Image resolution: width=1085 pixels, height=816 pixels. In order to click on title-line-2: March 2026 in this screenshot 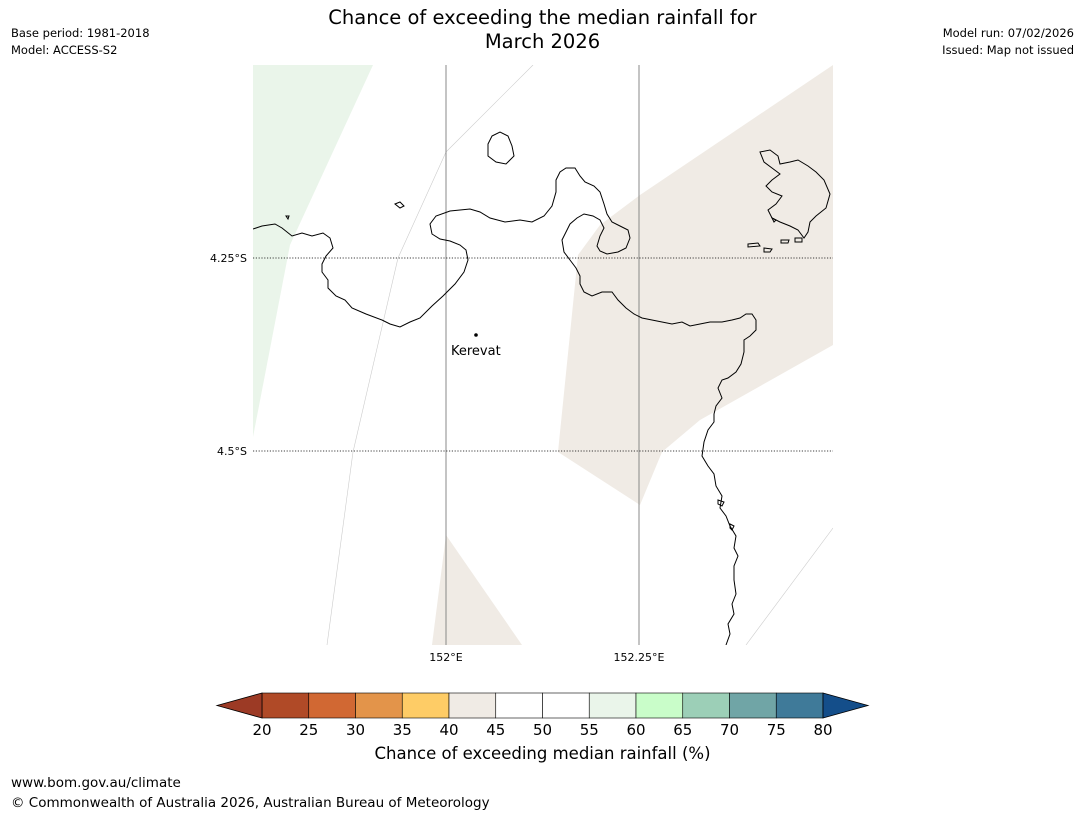, I will do `click(542, 41)`.